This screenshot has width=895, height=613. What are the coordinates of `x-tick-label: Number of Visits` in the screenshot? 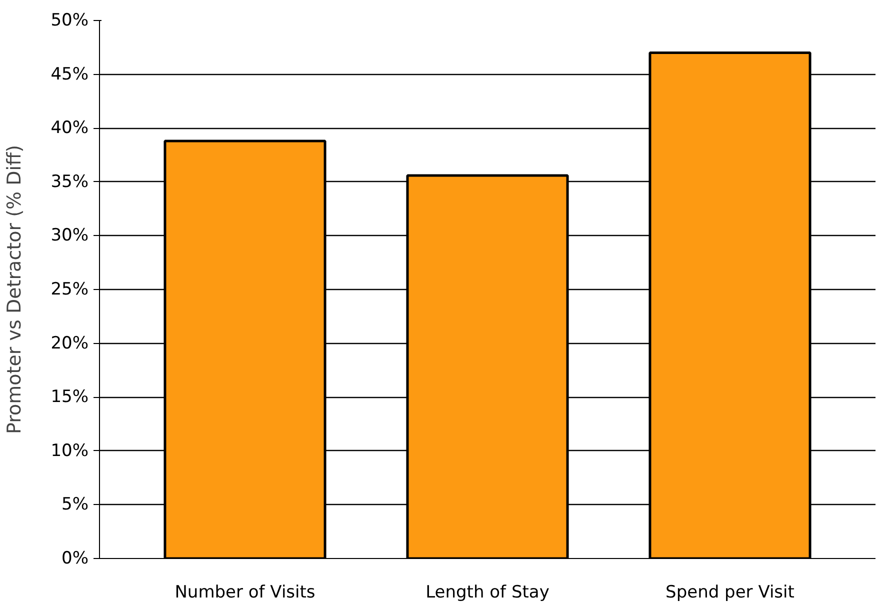 It's located at (245, 592).